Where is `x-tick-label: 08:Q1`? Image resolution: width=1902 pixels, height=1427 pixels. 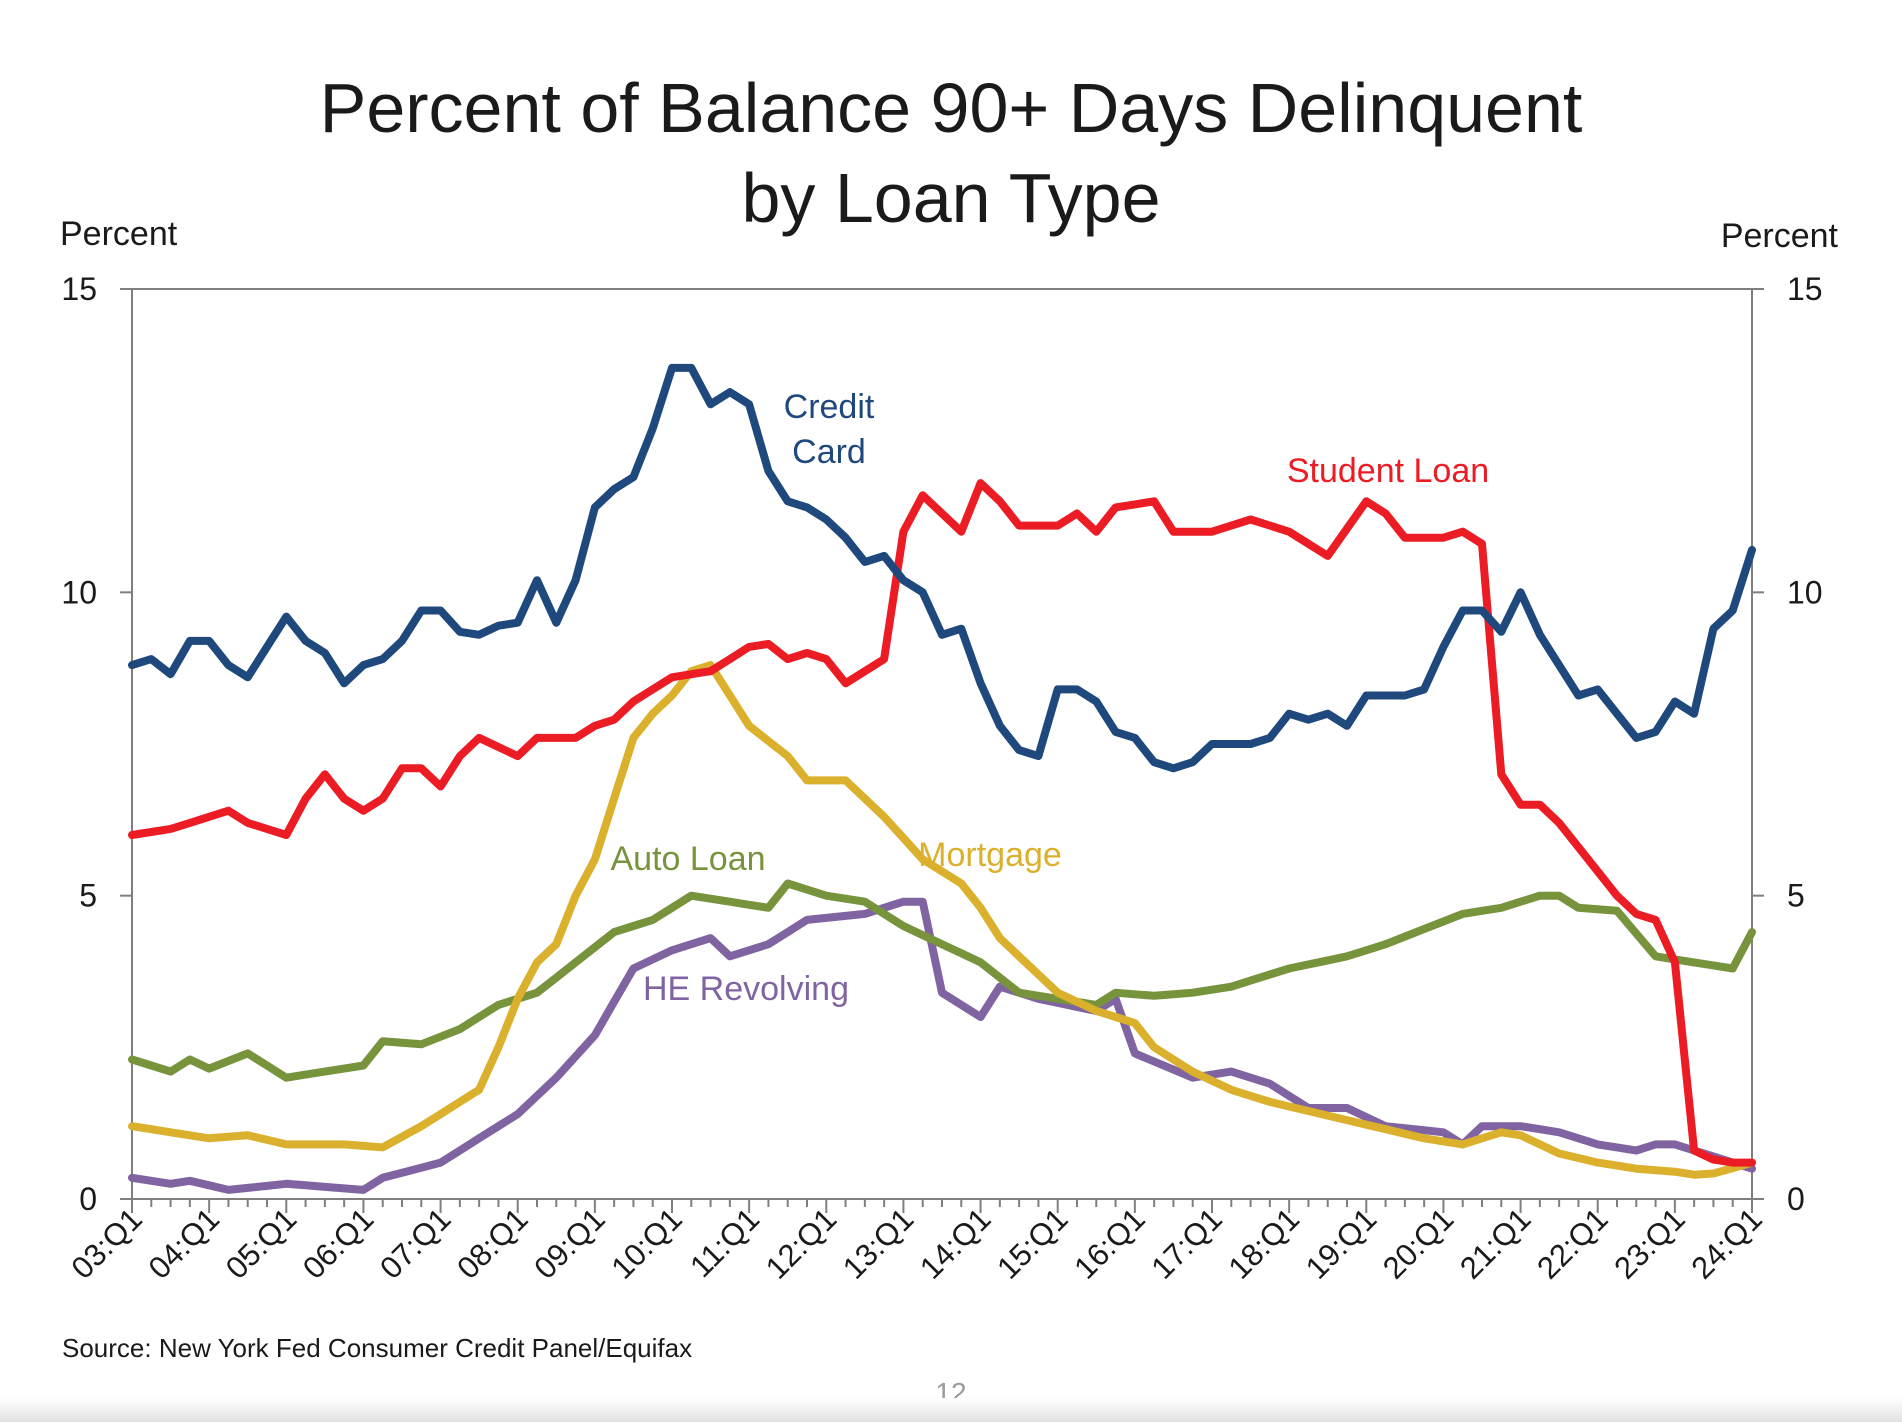 x-tick-label: 08:Q1 is located at coordinates (492, 1243).